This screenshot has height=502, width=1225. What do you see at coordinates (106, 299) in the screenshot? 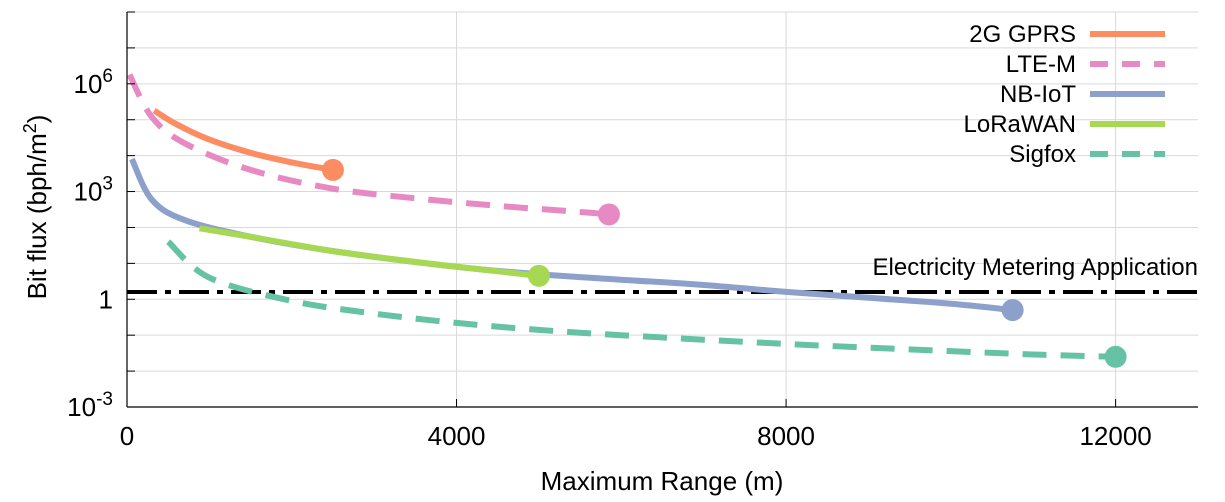
I see `y-tick-label: 1` at bounding box center [106, 299].